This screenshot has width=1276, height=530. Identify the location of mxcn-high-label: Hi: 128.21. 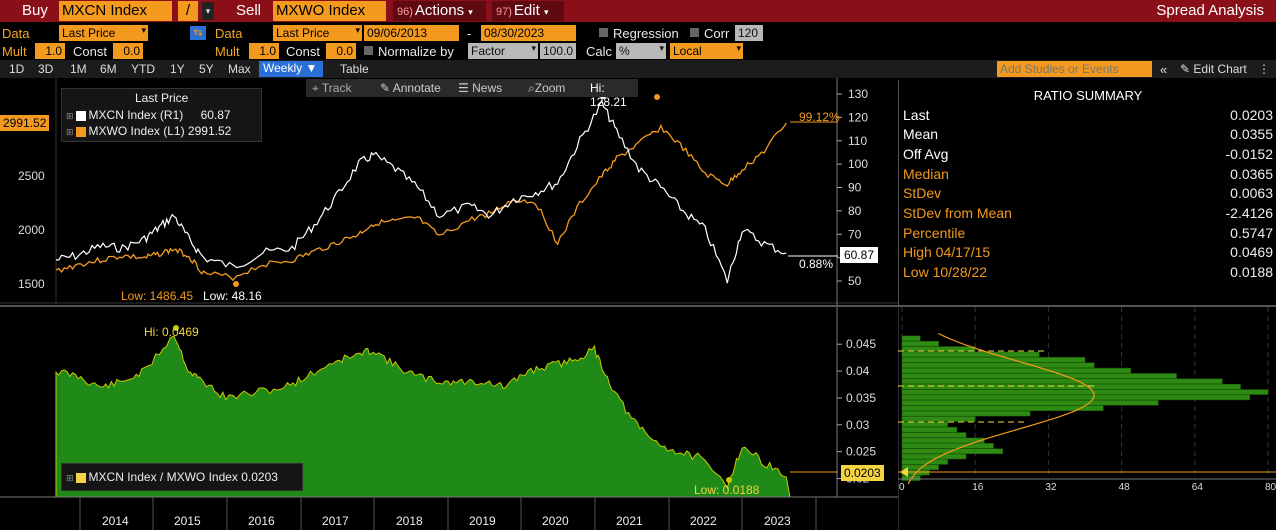
(608, 95).